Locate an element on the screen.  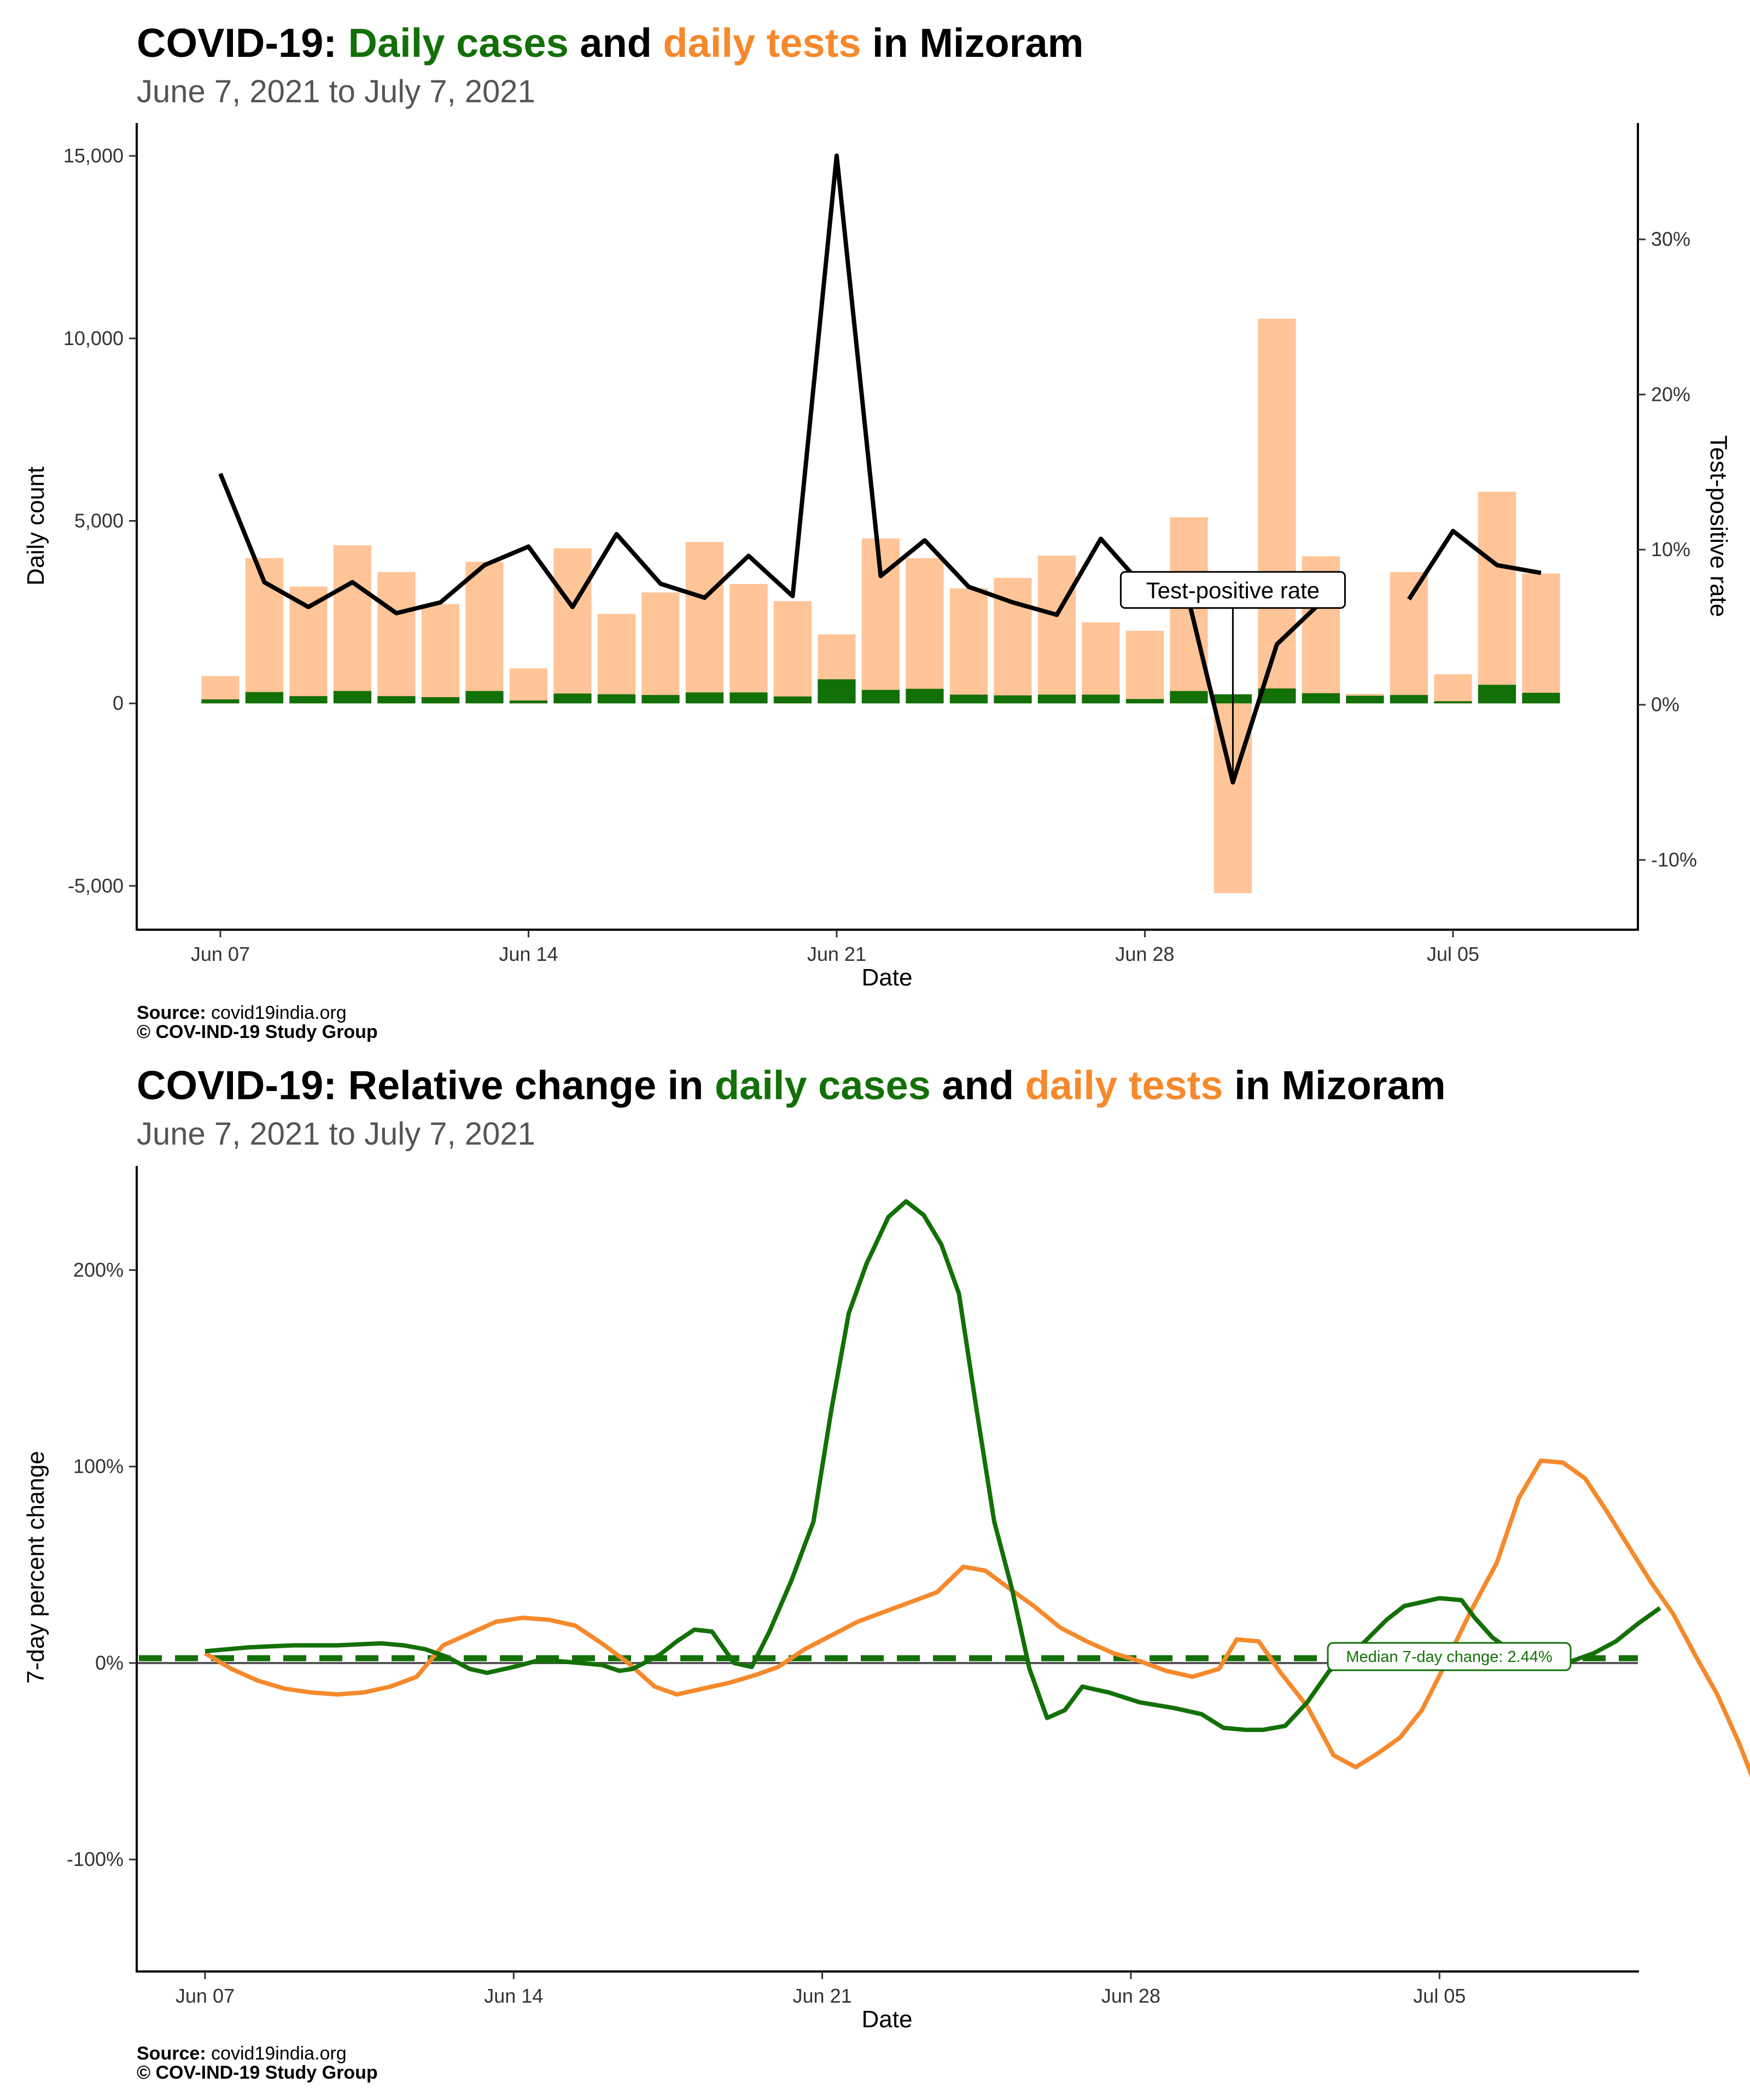
panel2-x-ticks: Jun 07 Jun 14 Jun 21 Jun 28 Jul 05 is located at coordinates (821, 1989).